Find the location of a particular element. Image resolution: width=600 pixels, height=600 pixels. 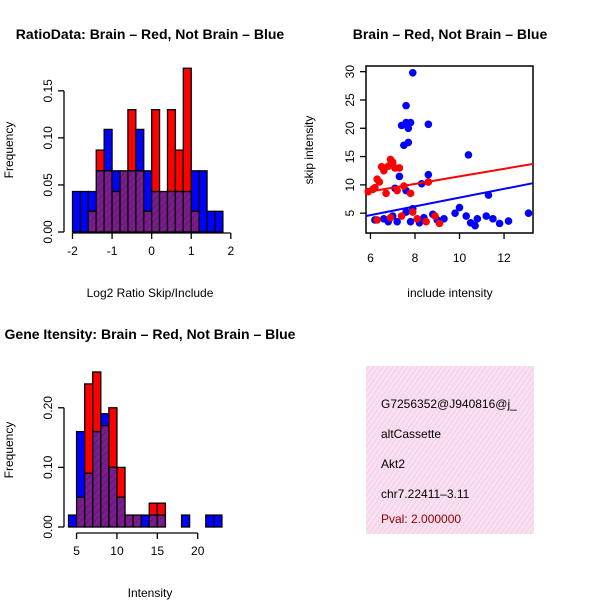

x-tick-label: 1 is located at coordinates (191, 251).